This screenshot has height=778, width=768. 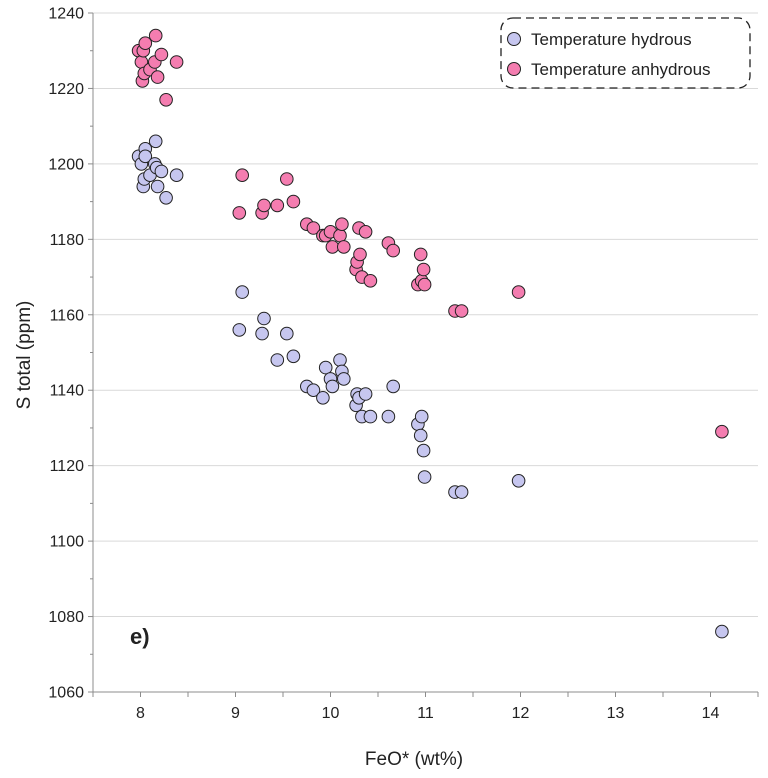 What do you see at coordinates (514, 69) in the screenshot?
I see `legend-marker-anhydrous` at bounding box center [514, 69].